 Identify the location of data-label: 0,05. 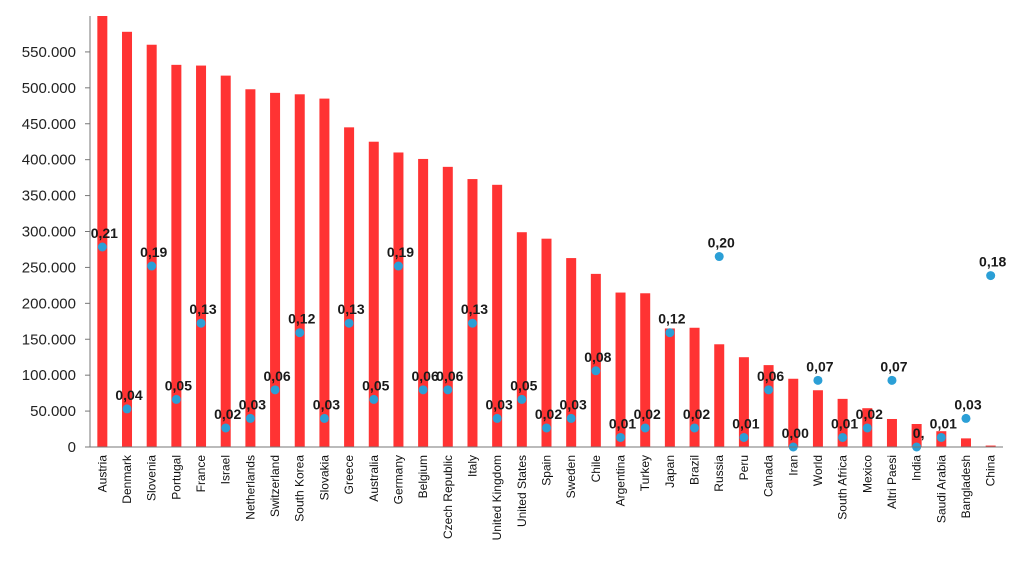
(523, 385).